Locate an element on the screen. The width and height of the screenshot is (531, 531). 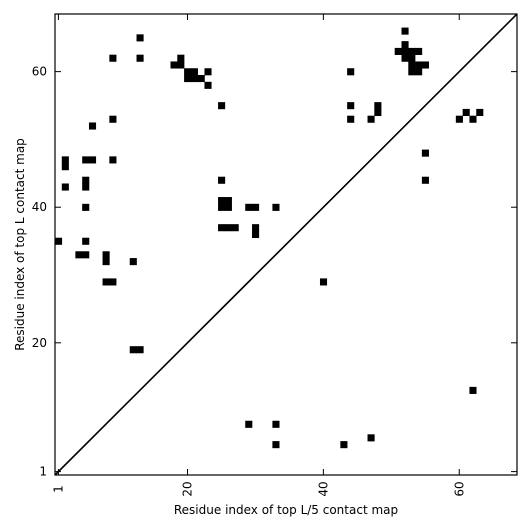
y-axis-title: Residue index of top L contact map is located at coordinates (20, 244).